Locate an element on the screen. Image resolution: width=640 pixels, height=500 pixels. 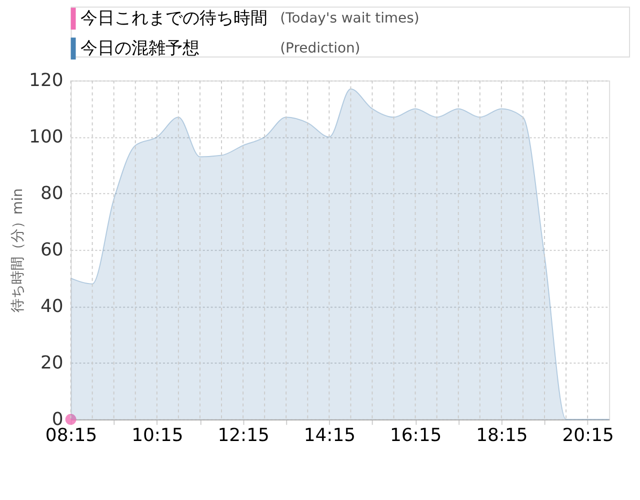
y-axis-title: 待ち時間（分）min is located at coordinates (18, 250).